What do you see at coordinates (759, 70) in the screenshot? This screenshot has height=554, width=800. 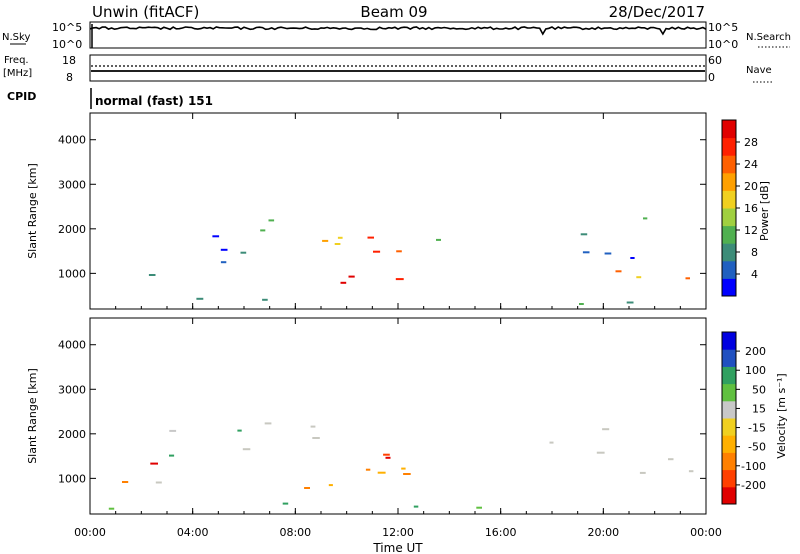 I see `nave-label: Nave` at bounding box center [759, 70].